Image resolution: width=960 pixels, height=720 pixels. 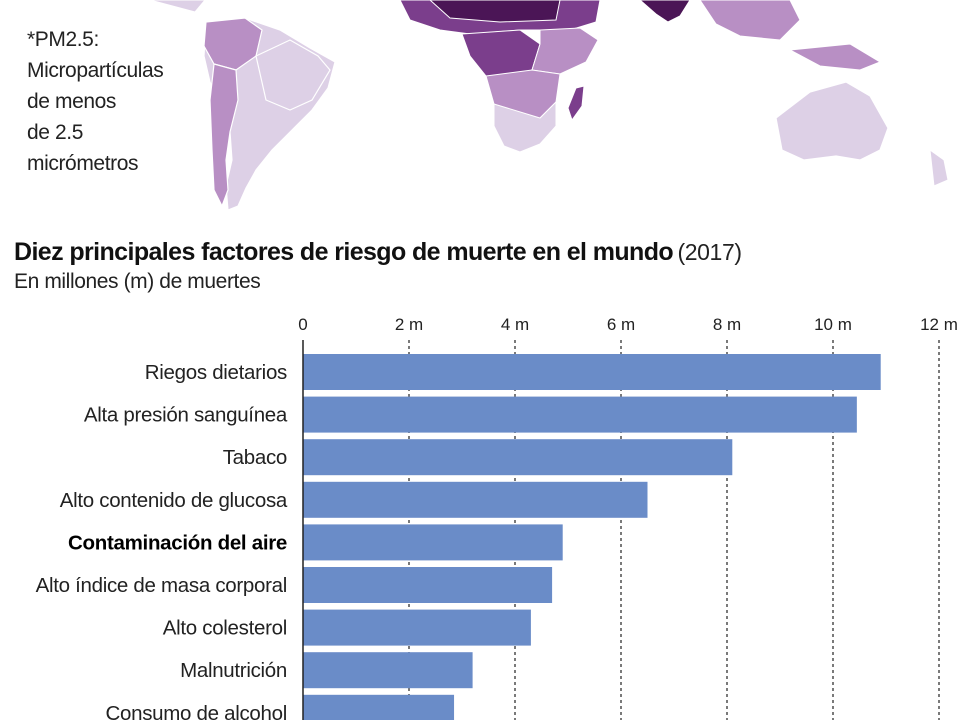 I want to click on map-south-america-east, so click(x=293, y=75).